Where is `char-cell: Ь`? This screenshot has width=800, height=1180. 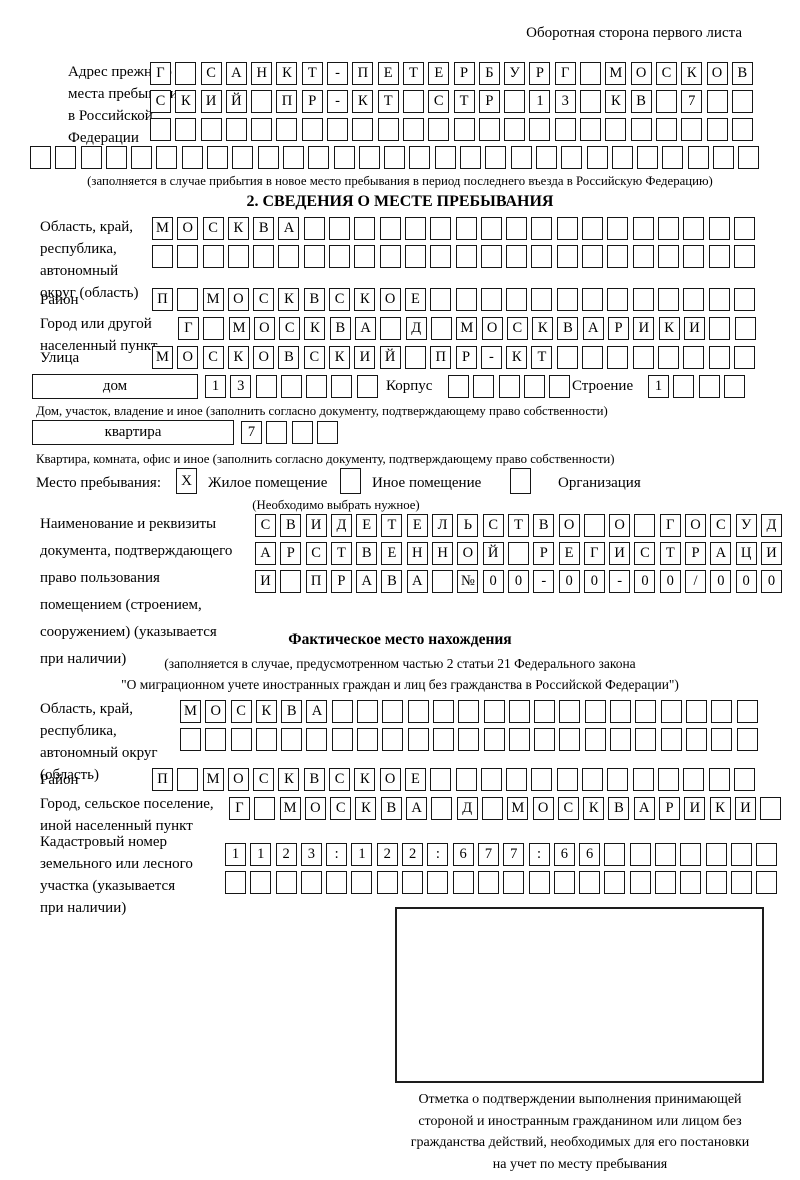
char-cell: Ь is located at coordinates (468, 525).